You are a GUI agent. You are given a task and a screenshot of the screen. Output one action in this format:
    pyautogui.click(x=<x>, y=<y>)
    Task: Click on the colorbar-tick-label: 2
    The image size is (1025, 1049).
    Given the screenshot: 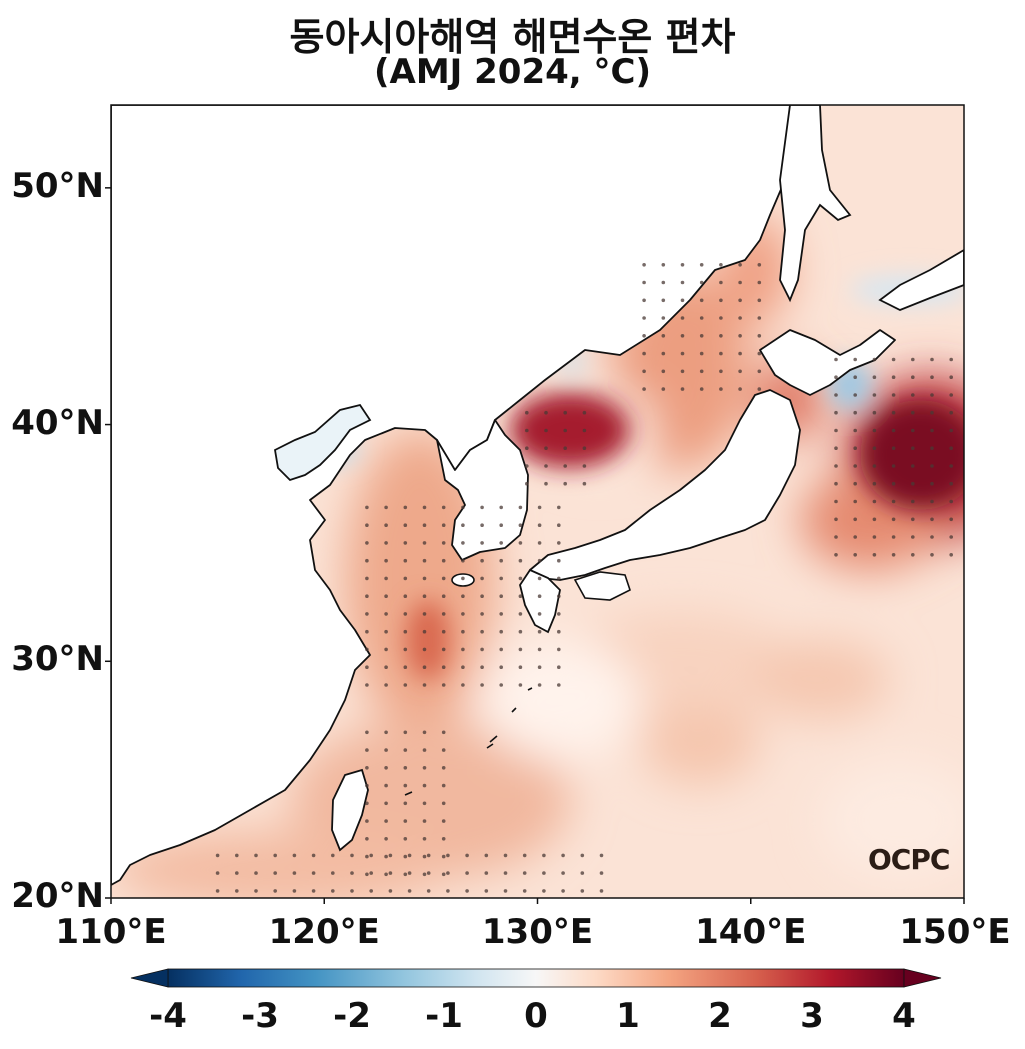 What is the action you would take?
    pyautogui.click(x=720, y=1016)
    